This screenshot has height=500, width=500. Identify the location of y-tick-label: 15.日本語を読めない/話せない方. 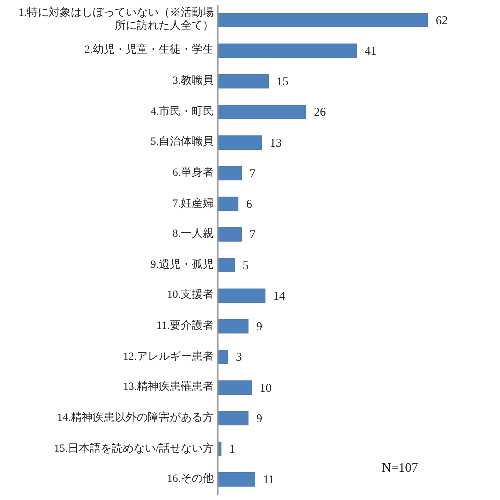
(133, 449).